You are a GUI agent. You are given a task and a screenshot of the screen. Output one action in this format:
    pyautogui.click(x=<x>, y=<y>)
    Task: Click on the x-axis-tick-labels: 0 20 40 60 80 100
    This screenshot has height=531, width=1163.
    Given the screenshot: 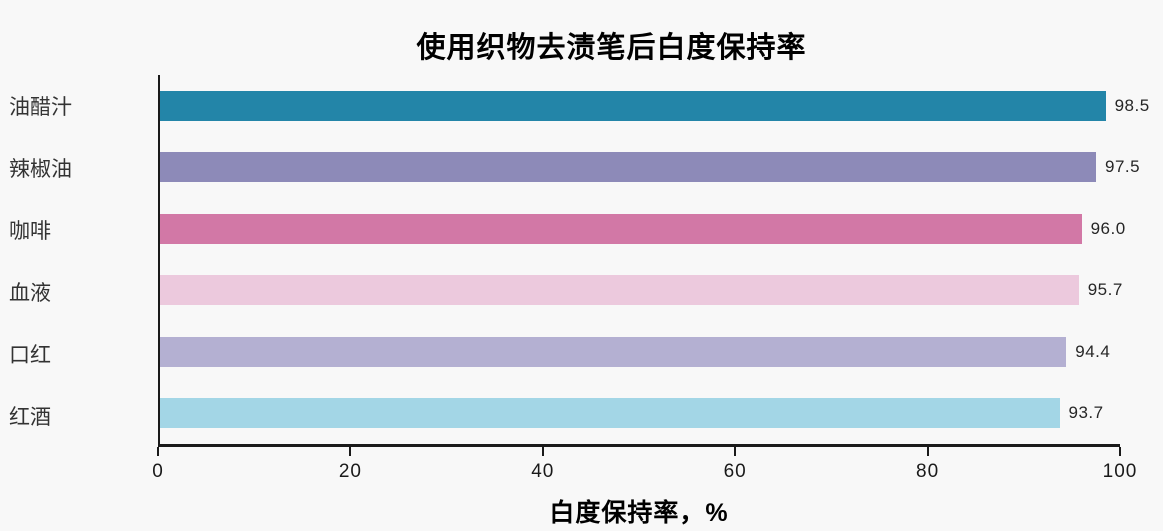 What is the action you would take?
    pyautogui.click(x=644, y=474)
    